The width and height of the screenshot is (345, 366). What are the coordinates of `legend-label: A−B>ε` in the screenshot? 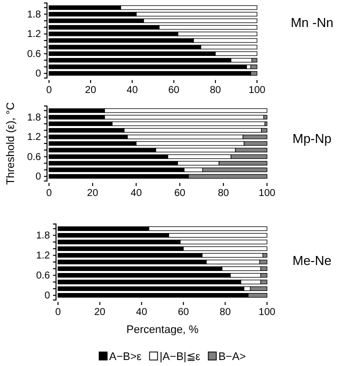 It's located at (125, 357).